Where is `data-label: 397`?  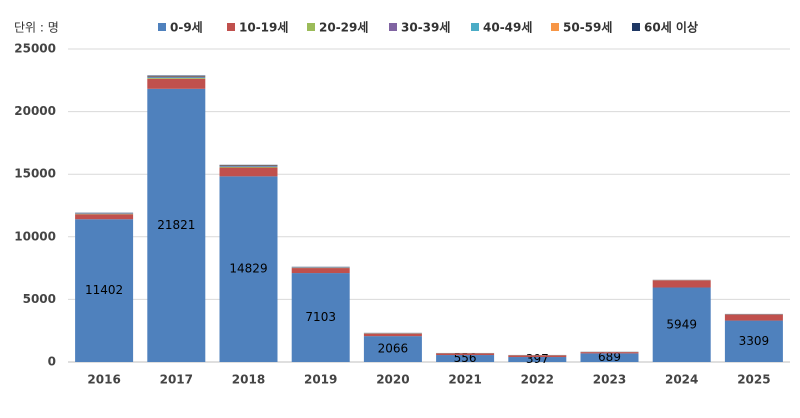
data-label: 397 is located at coordinates (537, 359).